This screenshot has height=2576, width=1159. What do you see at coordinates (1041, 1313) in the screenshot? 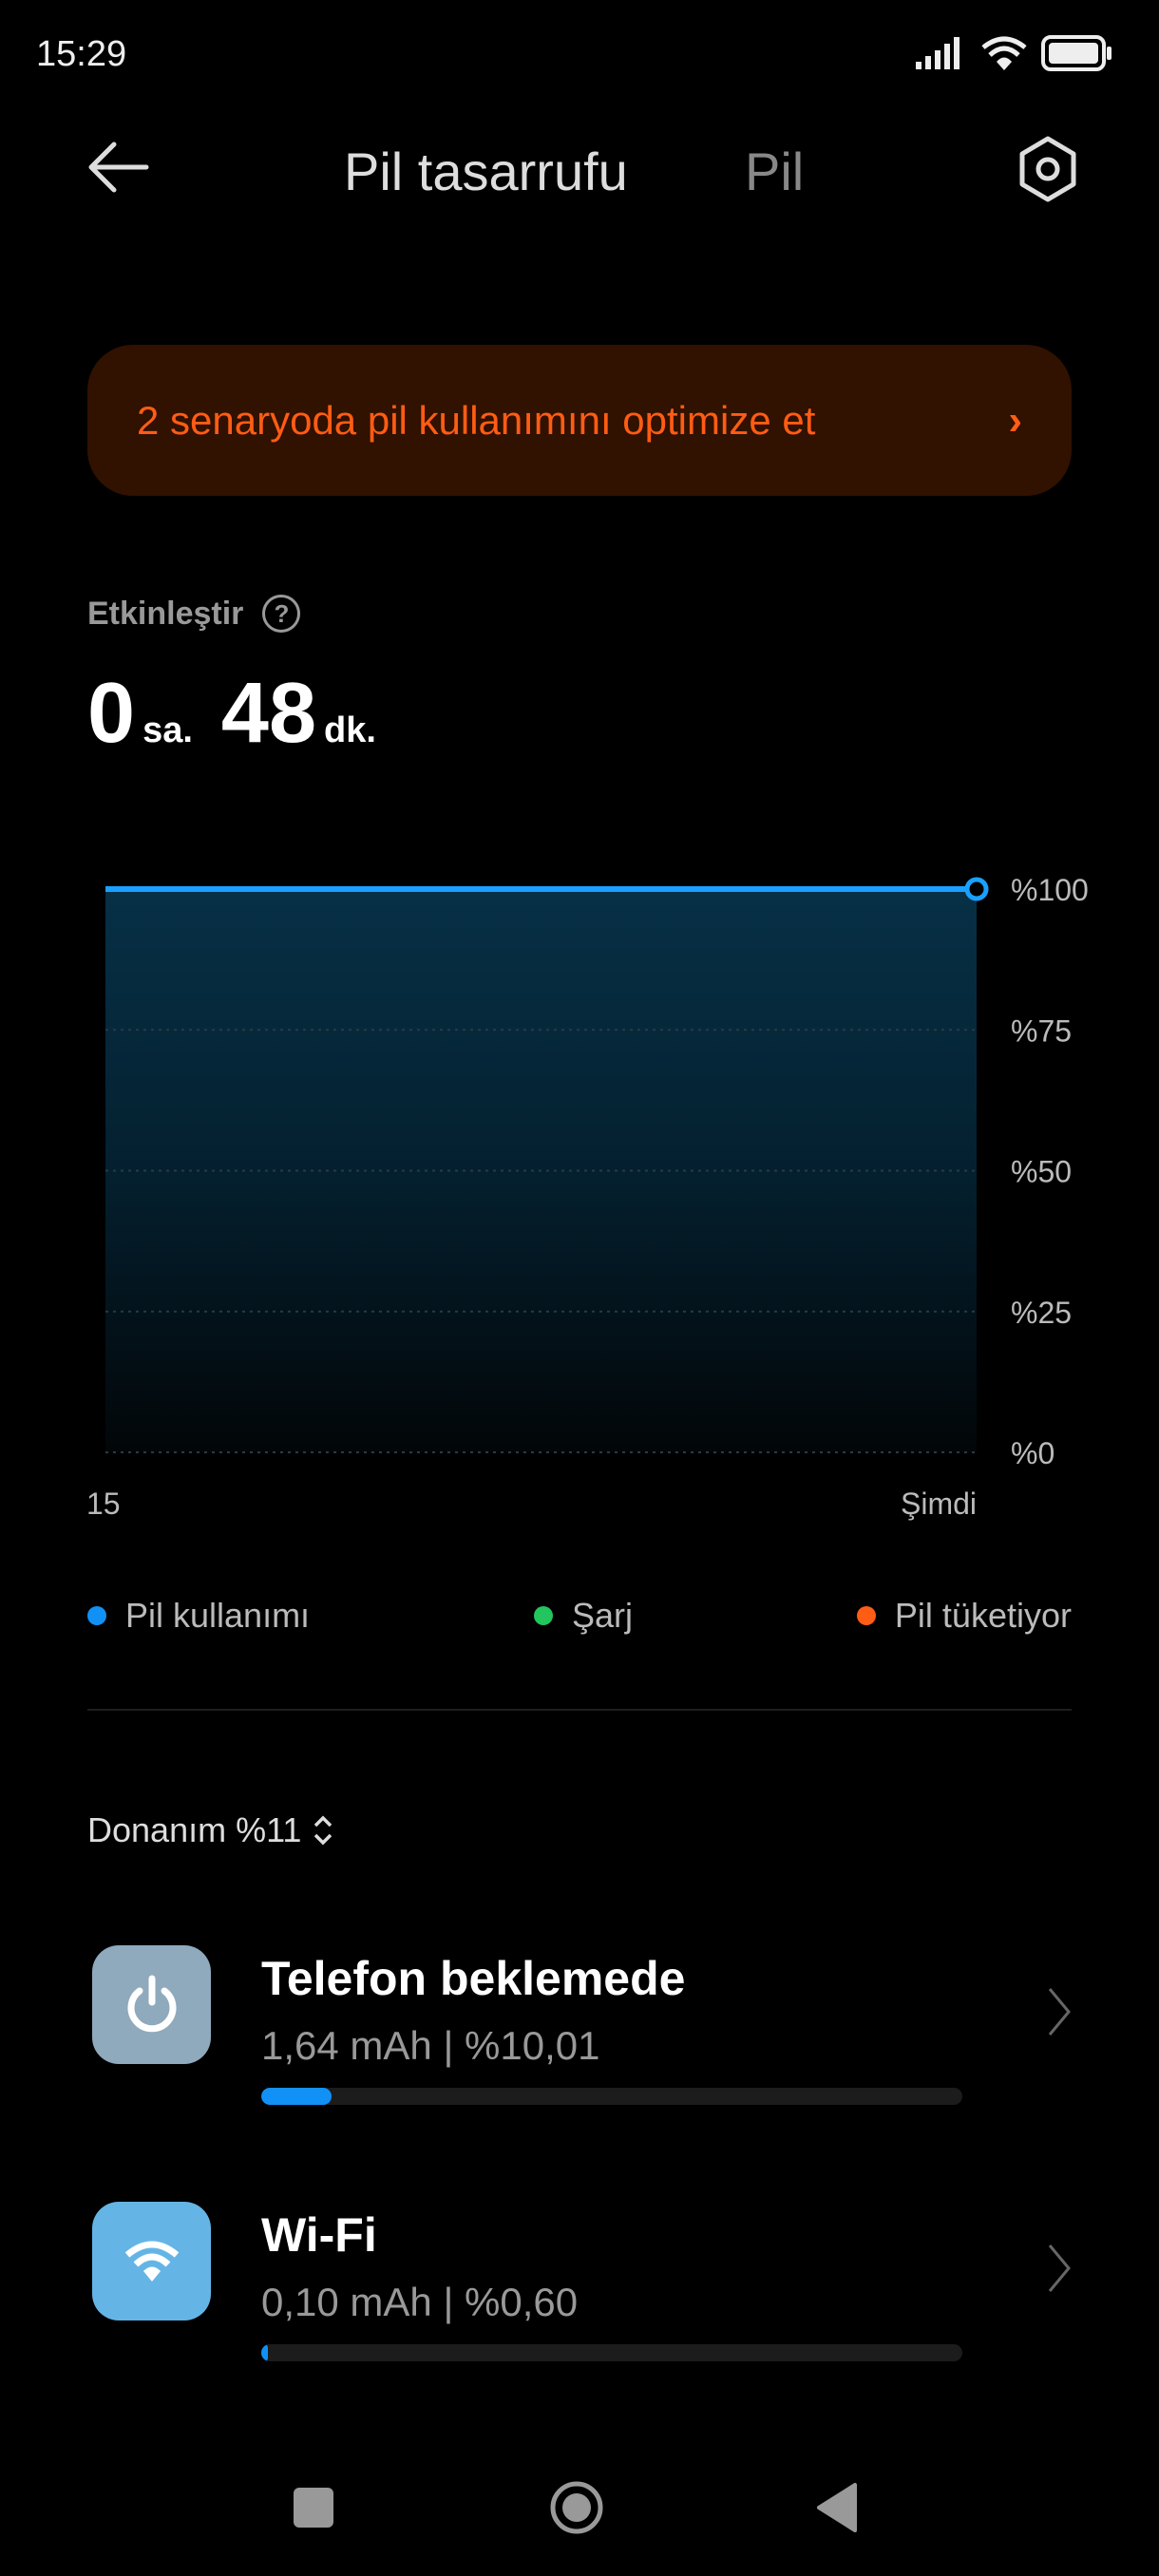
I see `y-tick-label: %25` at bounding box center [1041, 1313].